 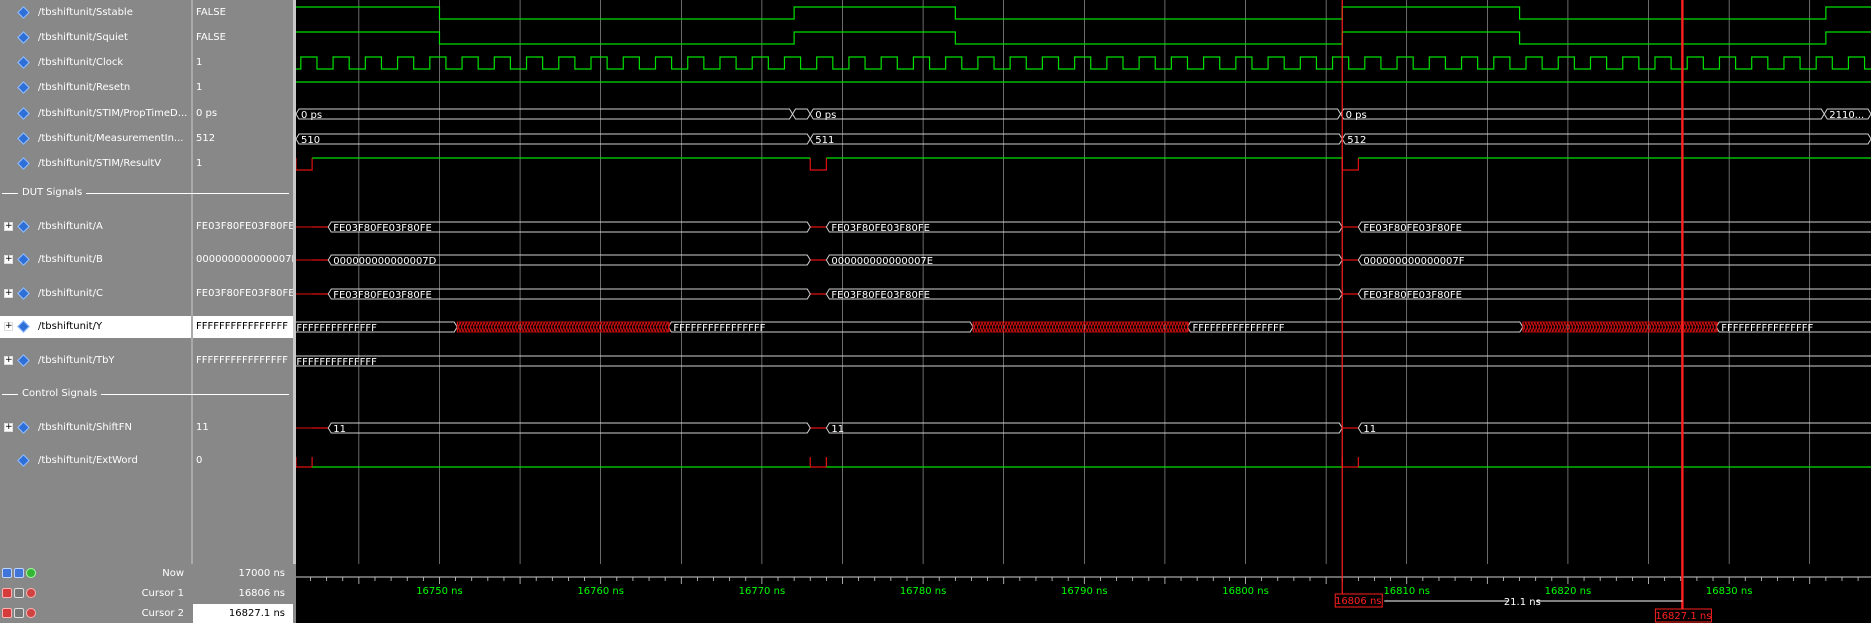 I want to click on signal-name: /tbshiftunit/B, so click(x=70, y=259).